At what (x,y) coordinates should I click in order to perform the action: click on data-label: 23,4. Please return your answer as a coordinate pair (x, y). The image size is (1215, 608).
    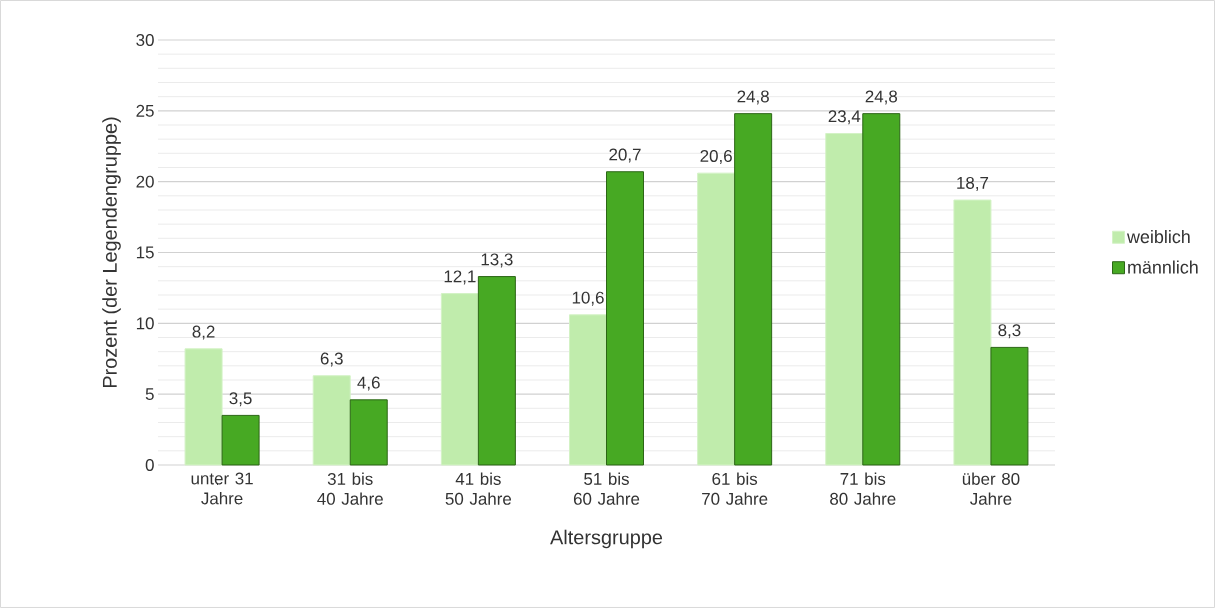
    Looking at the image, I should click on (844, 117).